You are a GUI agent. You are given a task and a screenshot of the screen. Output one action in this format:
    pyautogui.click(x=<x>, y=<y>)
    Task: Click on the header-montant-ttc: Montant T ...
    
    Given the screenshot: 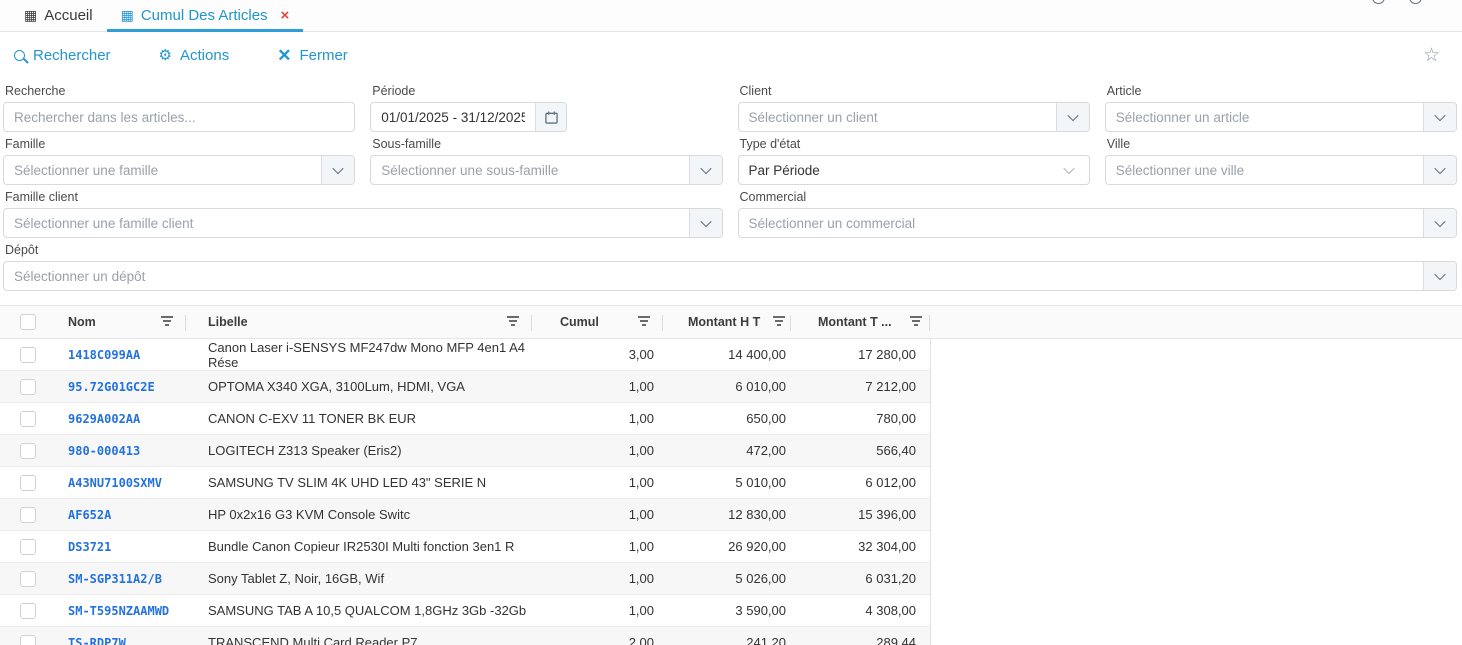 What is the action you would take?
    pyautogui.click(x=860, y=322)
    